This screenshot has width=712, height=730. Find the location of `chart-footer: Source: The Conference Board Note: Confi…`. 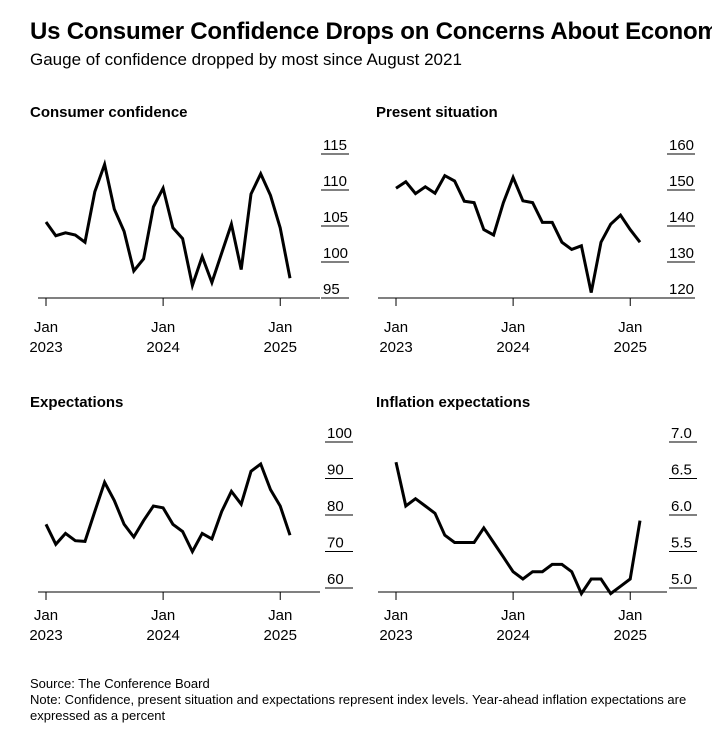

chart-footer: Source: The Conference Board Note: Confi… is located at coordinates (360, 700).